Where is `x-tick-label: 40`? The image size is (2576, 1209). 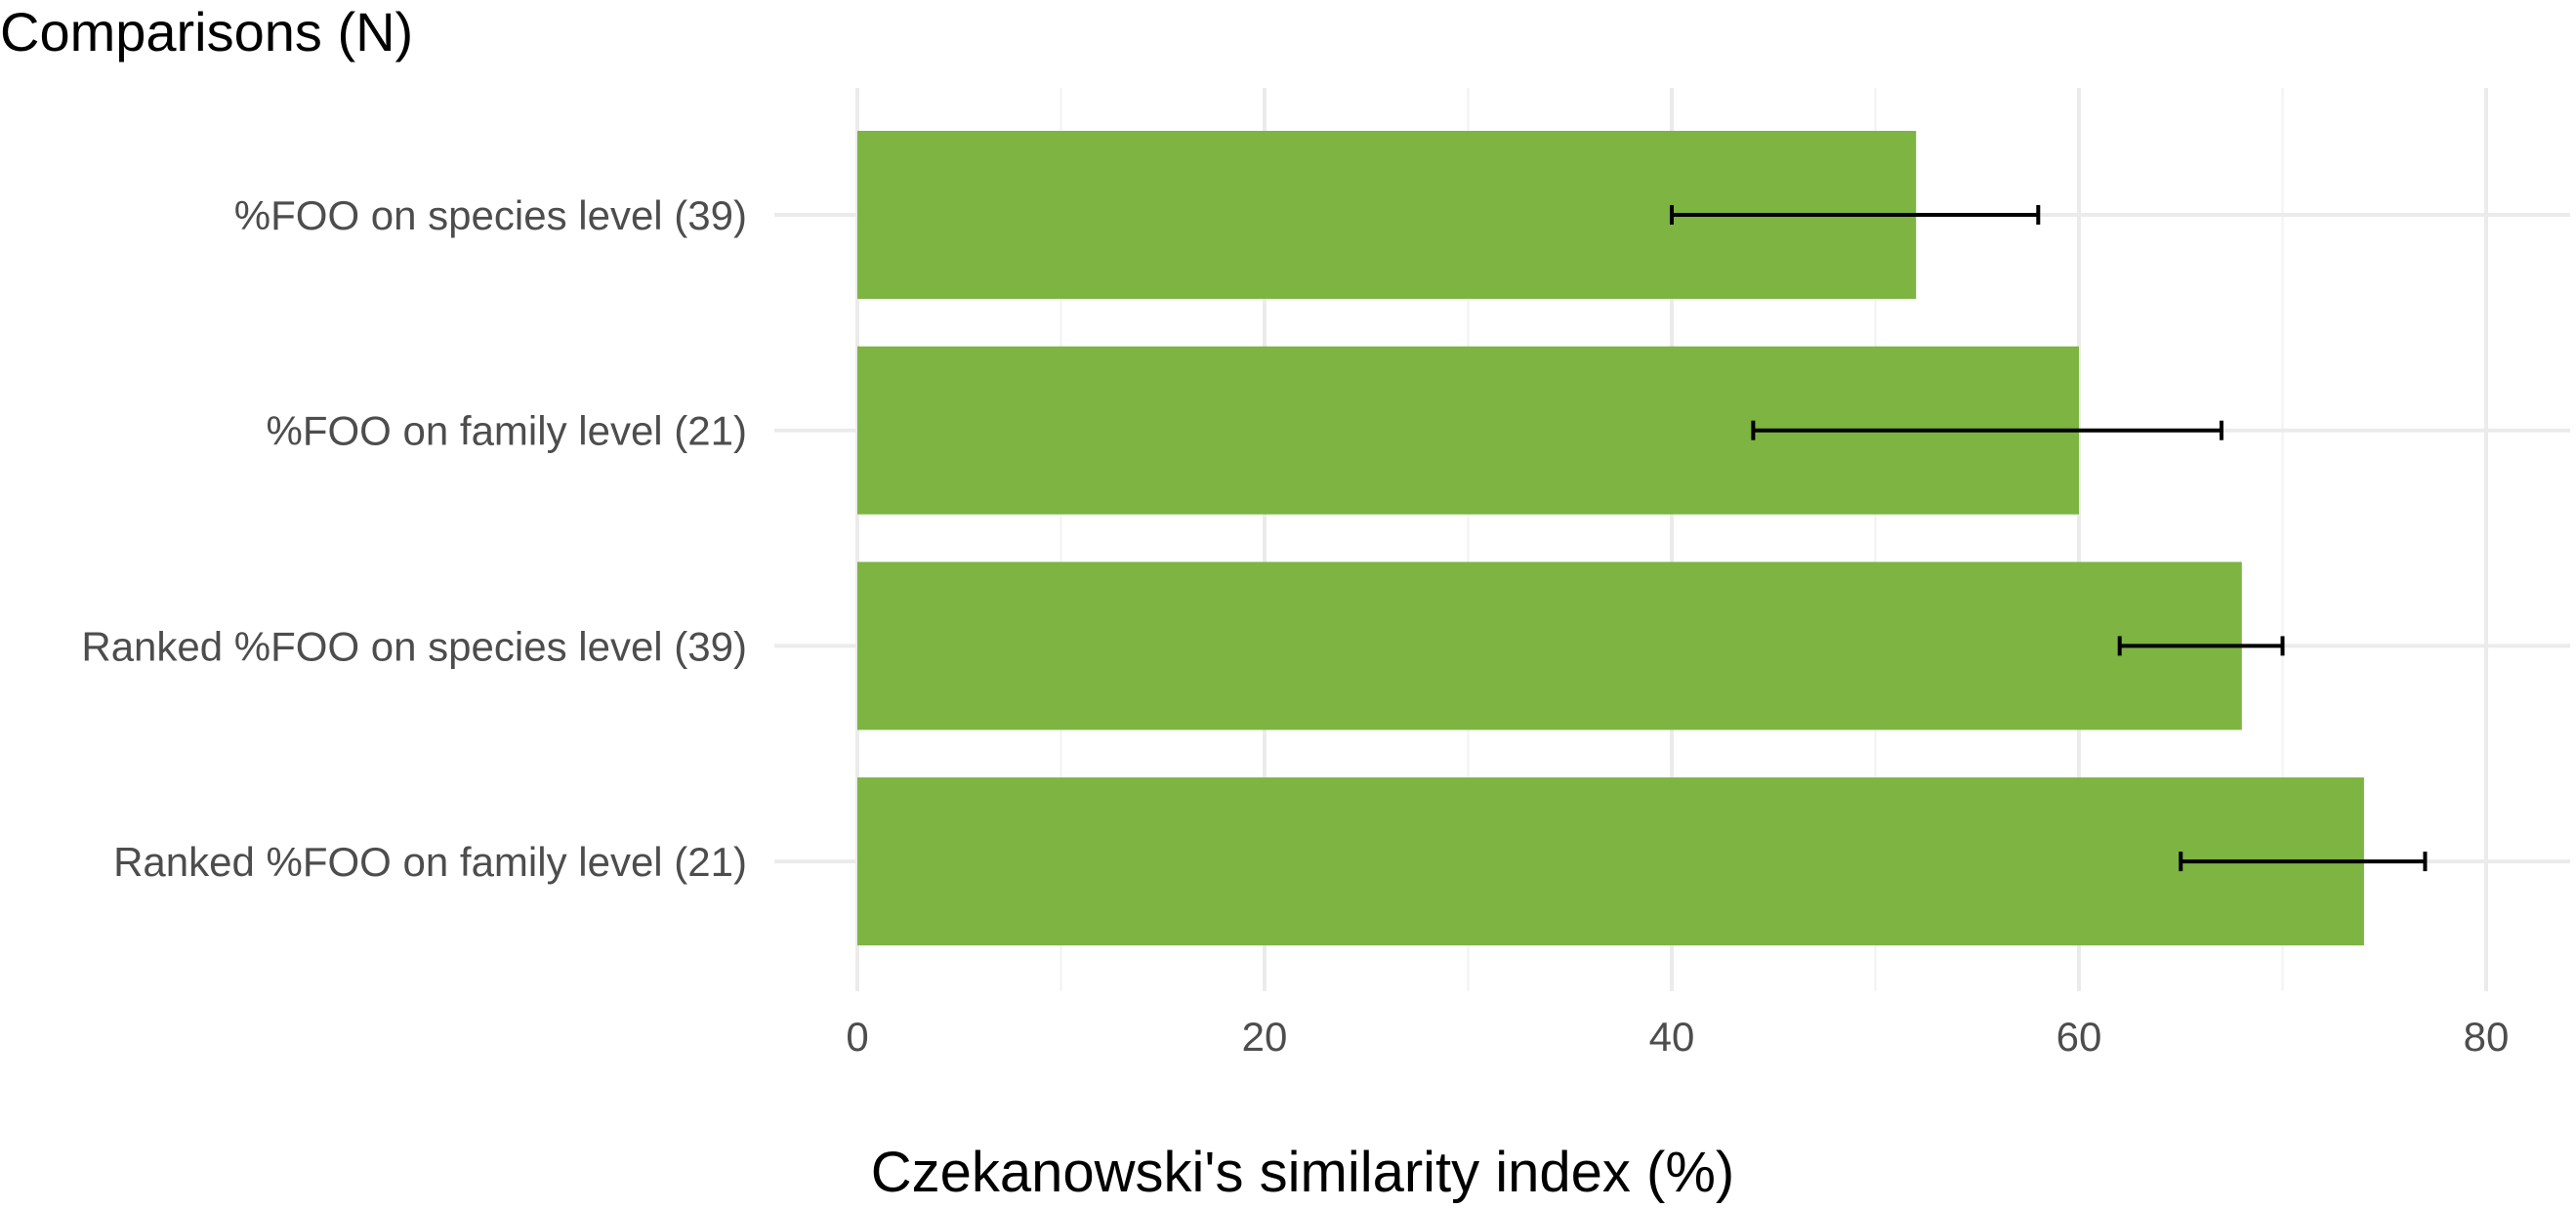 x-tick-label: 40 is located at coordinates (1672, 1037).